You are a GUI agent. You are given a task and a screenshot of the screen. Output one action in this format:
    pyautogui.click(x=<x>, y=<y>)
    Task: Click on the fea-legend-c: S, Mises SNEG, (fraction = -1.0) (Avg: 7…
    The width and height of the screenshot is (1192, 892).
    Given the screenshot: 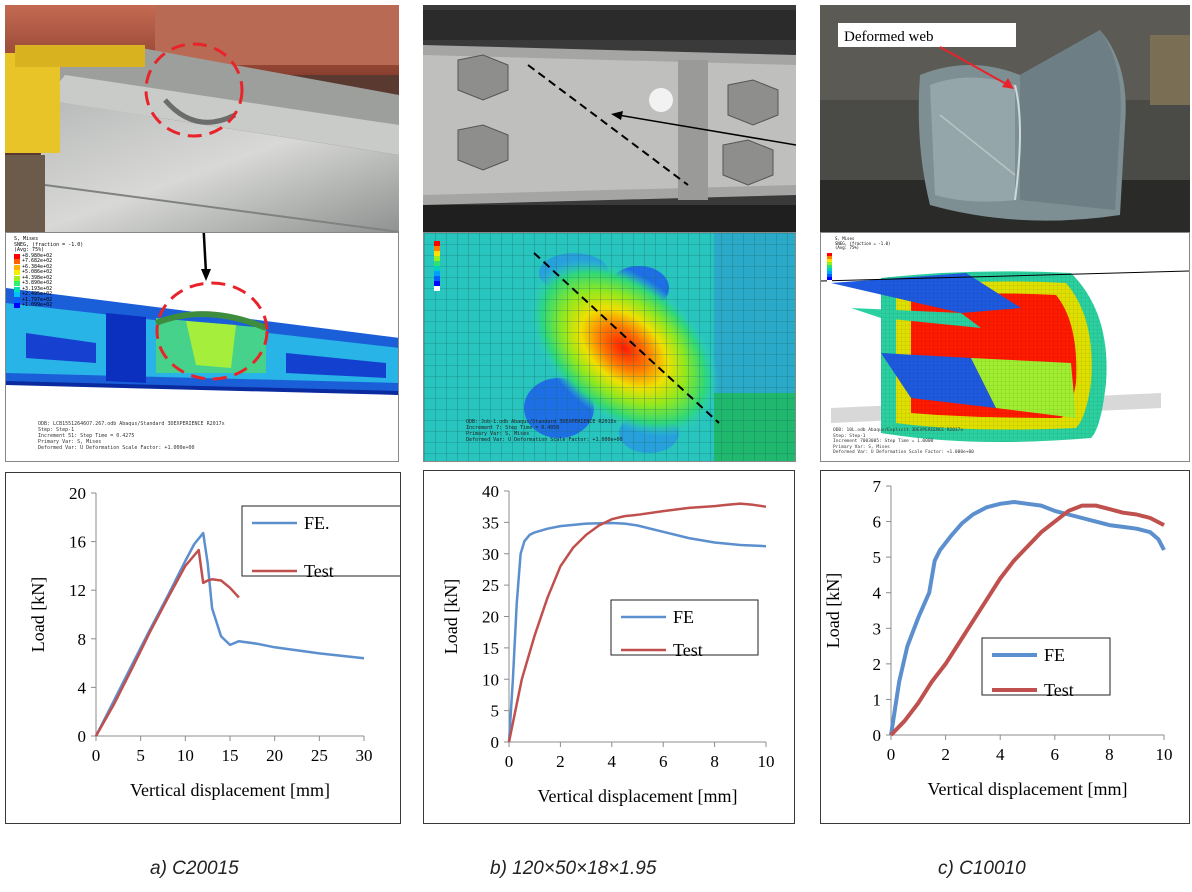 What is the action you would take?
    pyautogui.click(x=862, y=243)
    